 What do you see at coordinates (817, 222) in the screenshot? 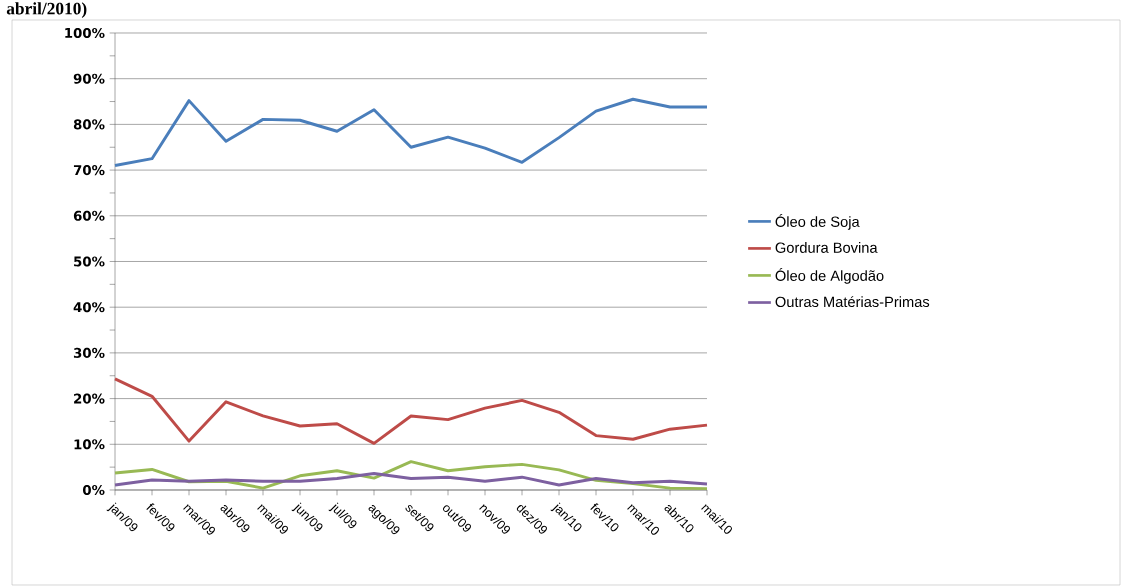
I see `legend-label: Óleo de Soja` at bounding box center [817, 222].